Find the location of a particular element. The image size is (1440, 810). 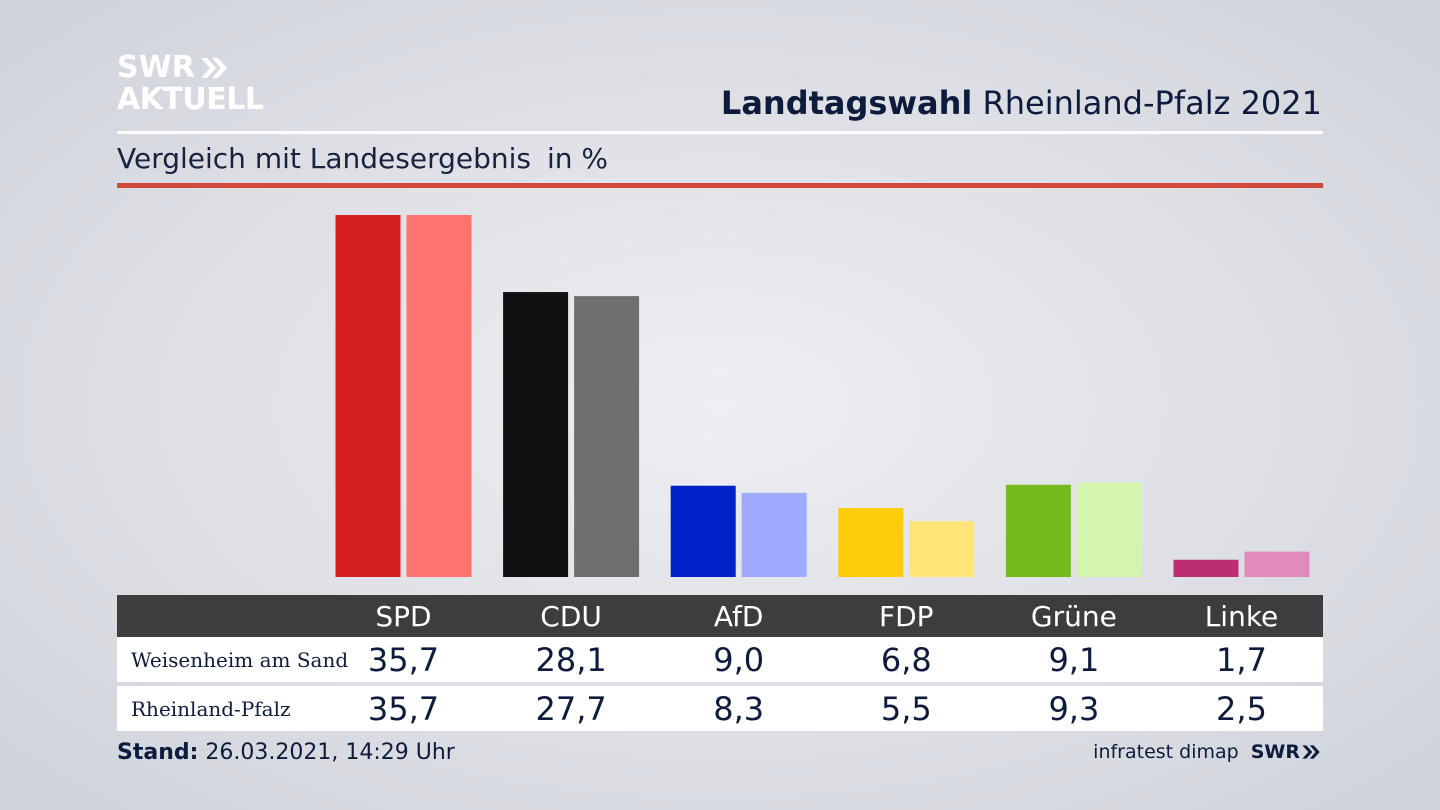

table-cell: 9,3 is located at coordinates (1074, 708).